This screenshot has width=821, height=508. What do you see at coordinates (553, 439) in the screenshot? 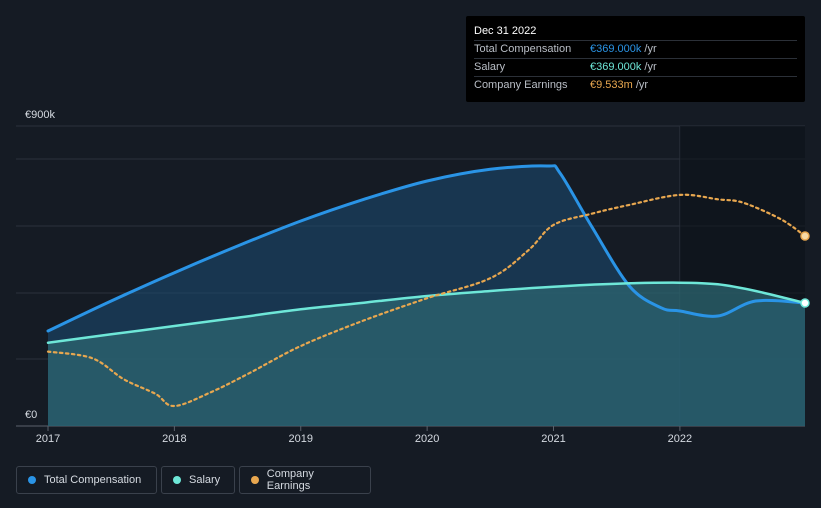
I see `x-tick-label: 2021` at bounding box center [553, 439].